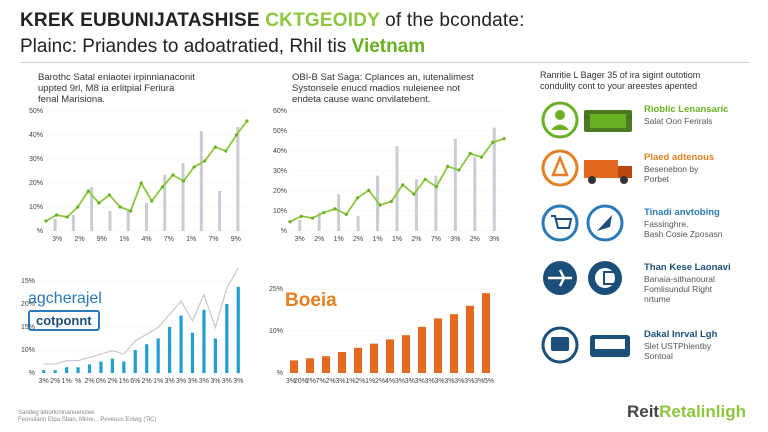 The width and height of the screenshot is (768, 432). I want to click on side-item-title: Than Kese Laonavi, so click(687, 267).